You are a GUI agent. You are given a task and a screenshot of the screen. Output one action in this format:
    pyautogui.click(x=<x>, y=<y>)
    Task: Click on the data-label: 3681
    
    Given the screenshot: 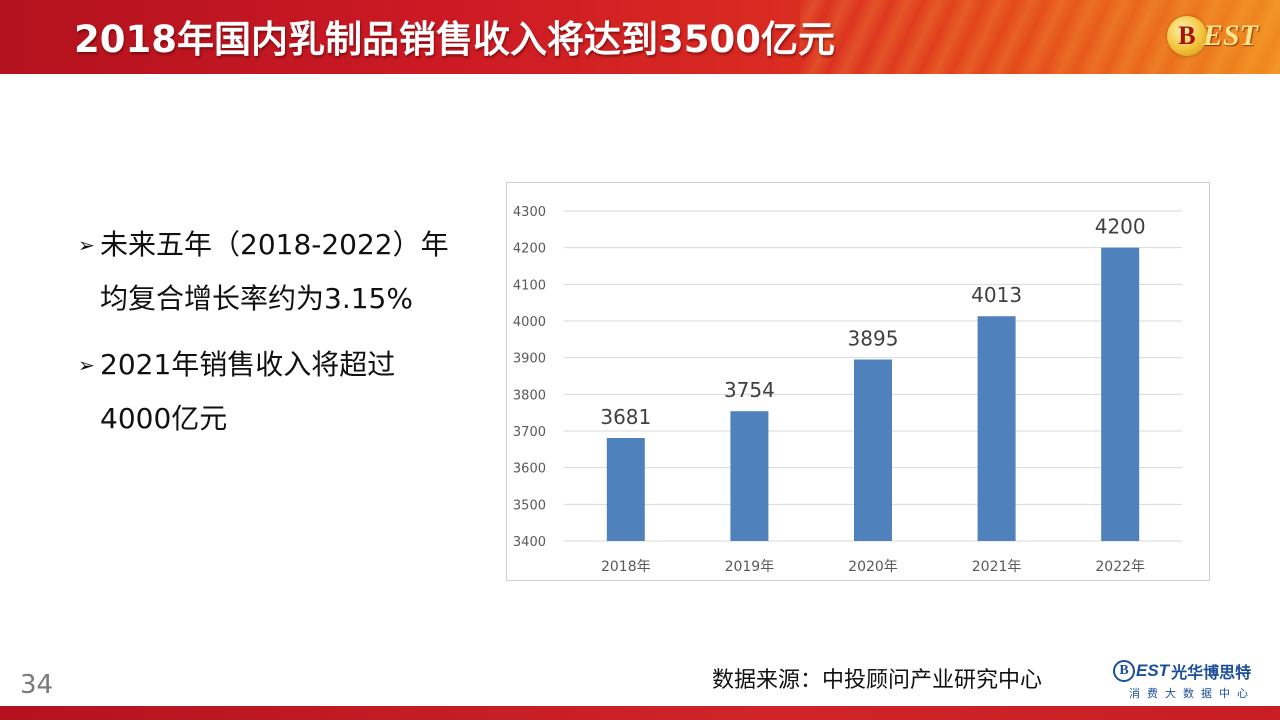 What is the action you would take?
    pyautogui.click(x=625, y=417)
    